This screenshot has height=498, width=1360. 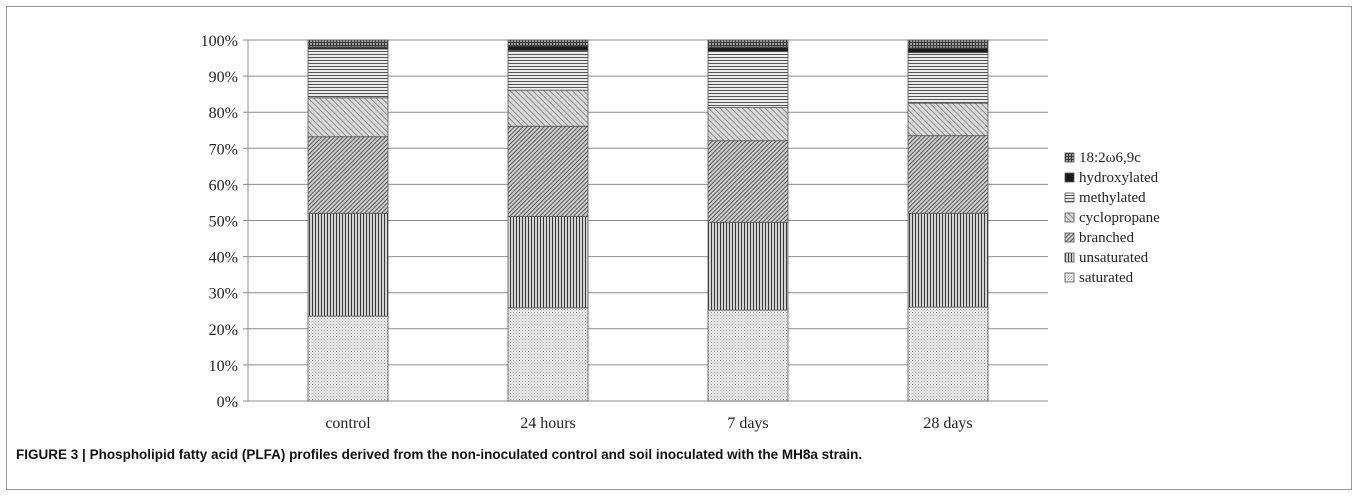 I want to click on legend-label: branched, so click(x=1106, y=238).